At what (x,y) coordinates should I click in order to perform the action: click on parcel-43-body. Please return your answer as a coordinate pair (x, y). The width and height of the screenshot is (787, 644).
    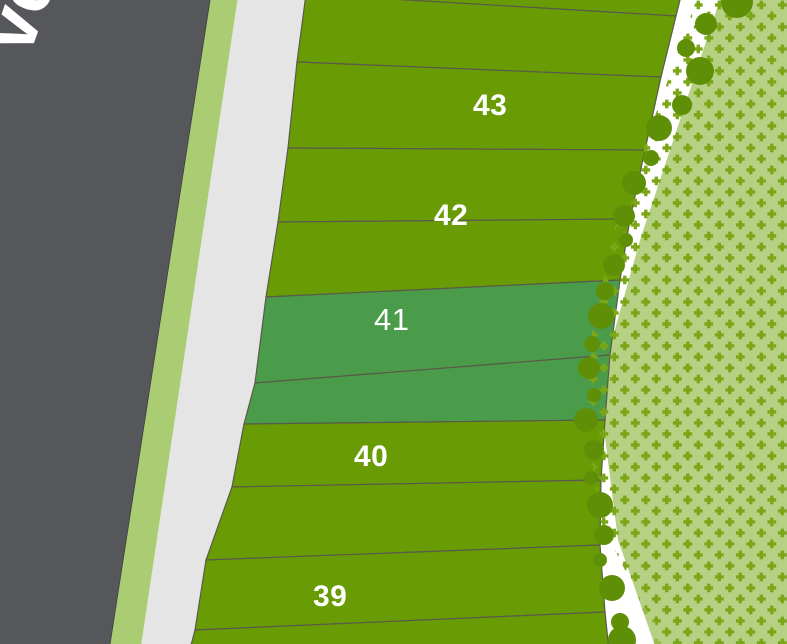
    Looking at the image, I should click on (474, 106).